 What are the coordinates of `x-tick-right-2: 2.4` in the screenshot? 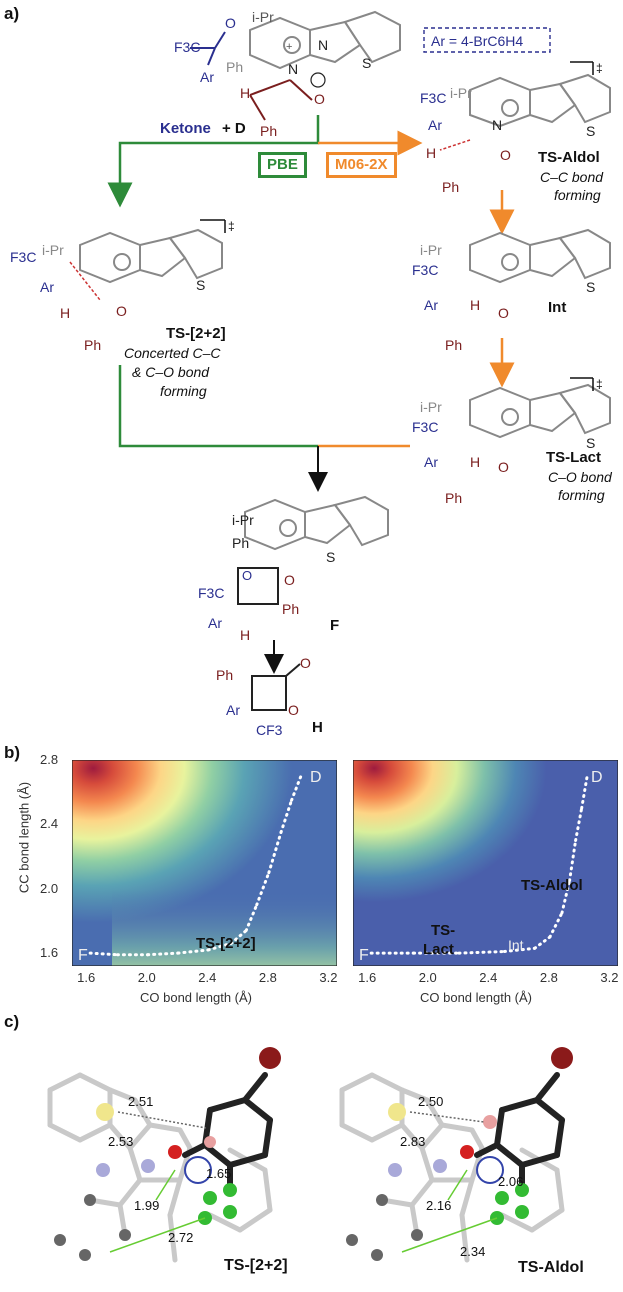 It's located at (488, 977).